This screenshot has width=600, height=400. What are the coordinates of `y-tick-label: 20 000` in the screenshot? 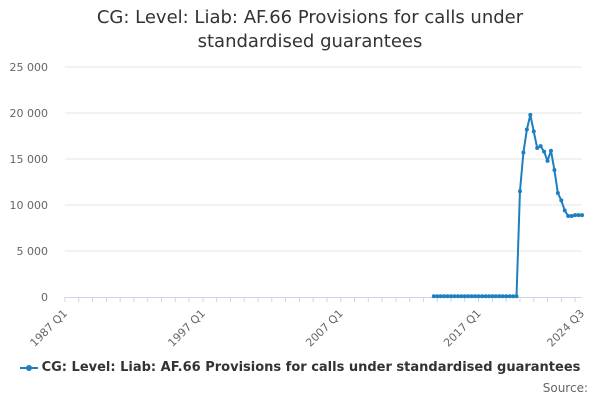 It's located at (29, 113).